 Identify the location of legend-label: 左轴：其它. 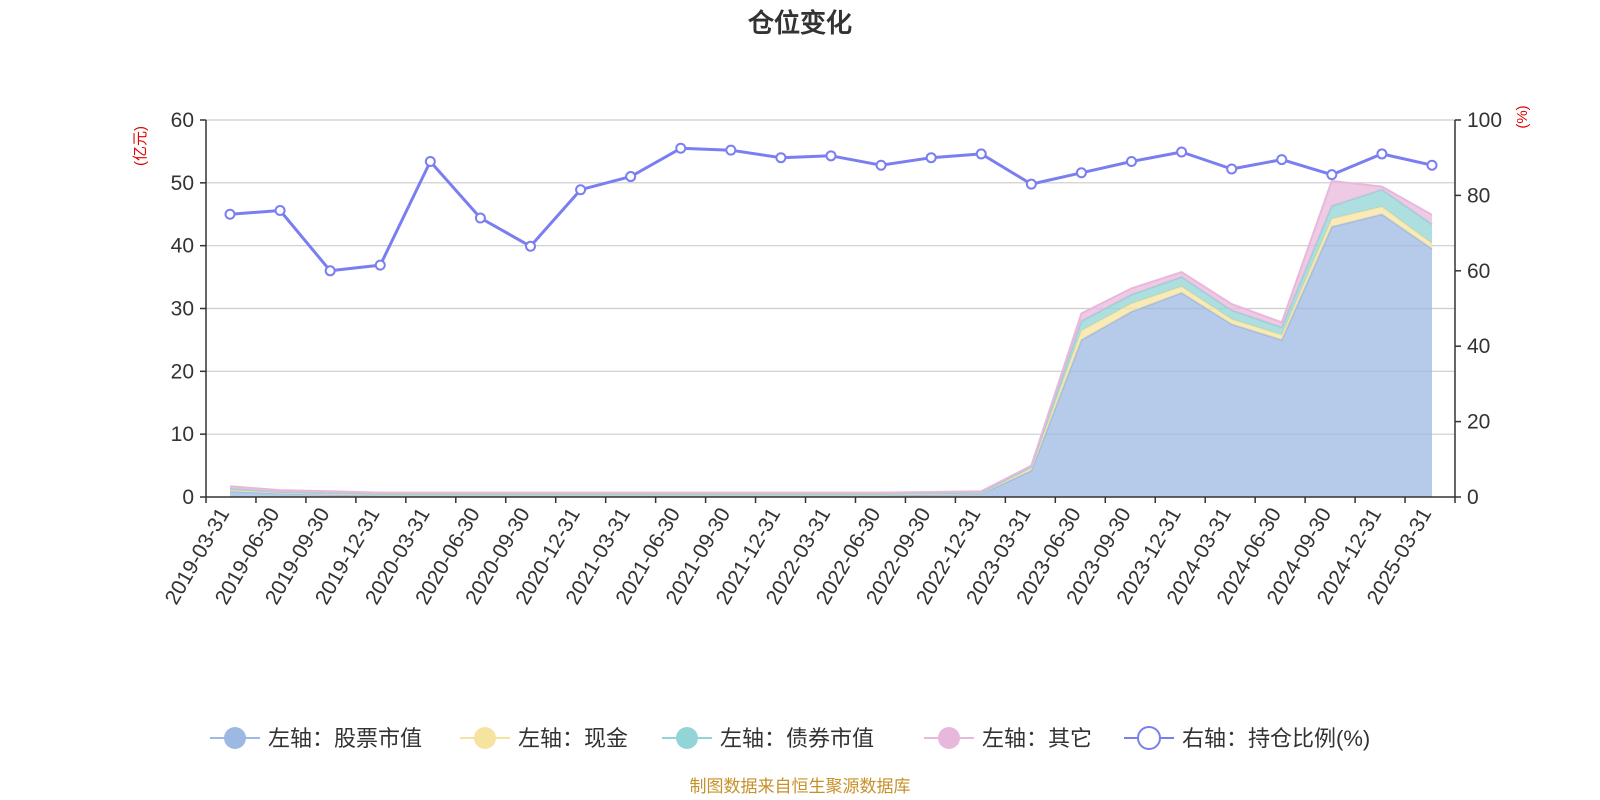
(1037, 738).